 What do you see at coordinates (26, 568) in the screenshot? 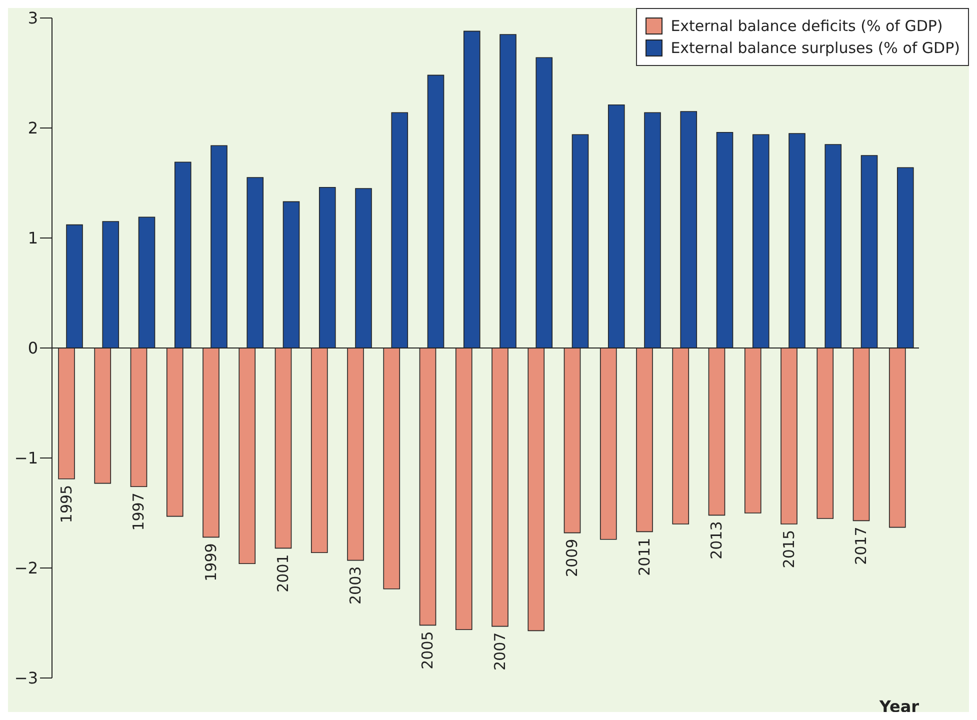
I see `y-tick-label: −2` at bounding box center [26, 568].